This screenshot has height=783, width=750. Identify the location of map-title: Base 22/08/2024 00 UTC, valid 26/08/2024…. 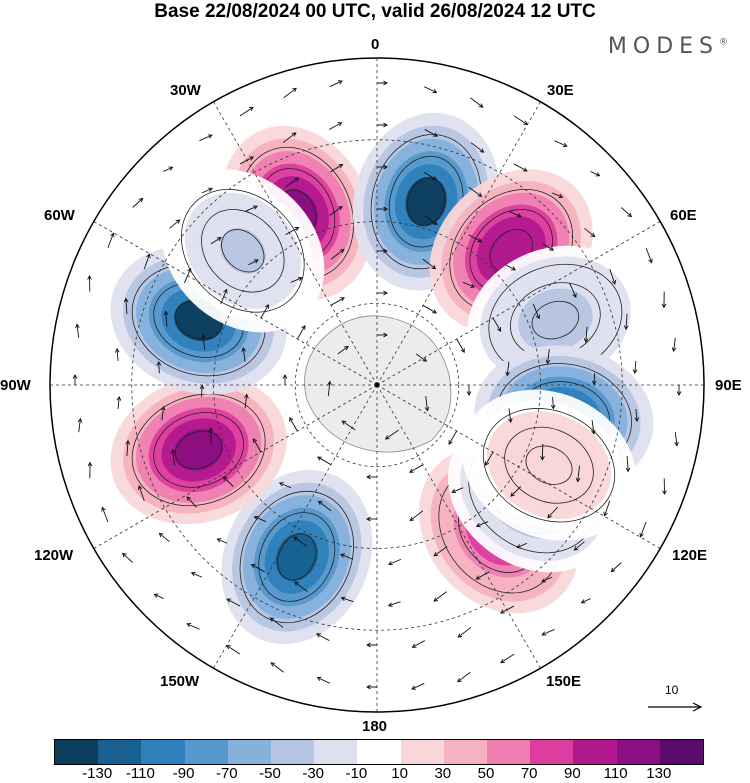
(375, 11).